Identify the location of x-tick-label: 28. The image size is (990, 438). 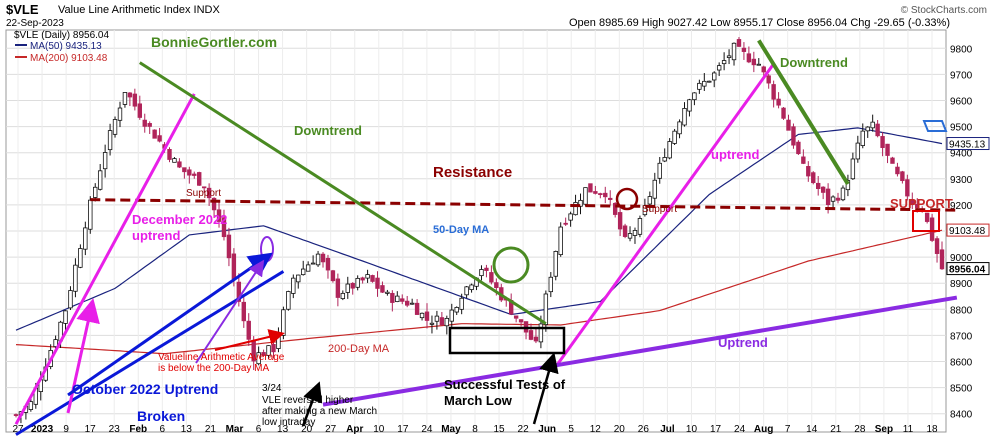
(860, 429).